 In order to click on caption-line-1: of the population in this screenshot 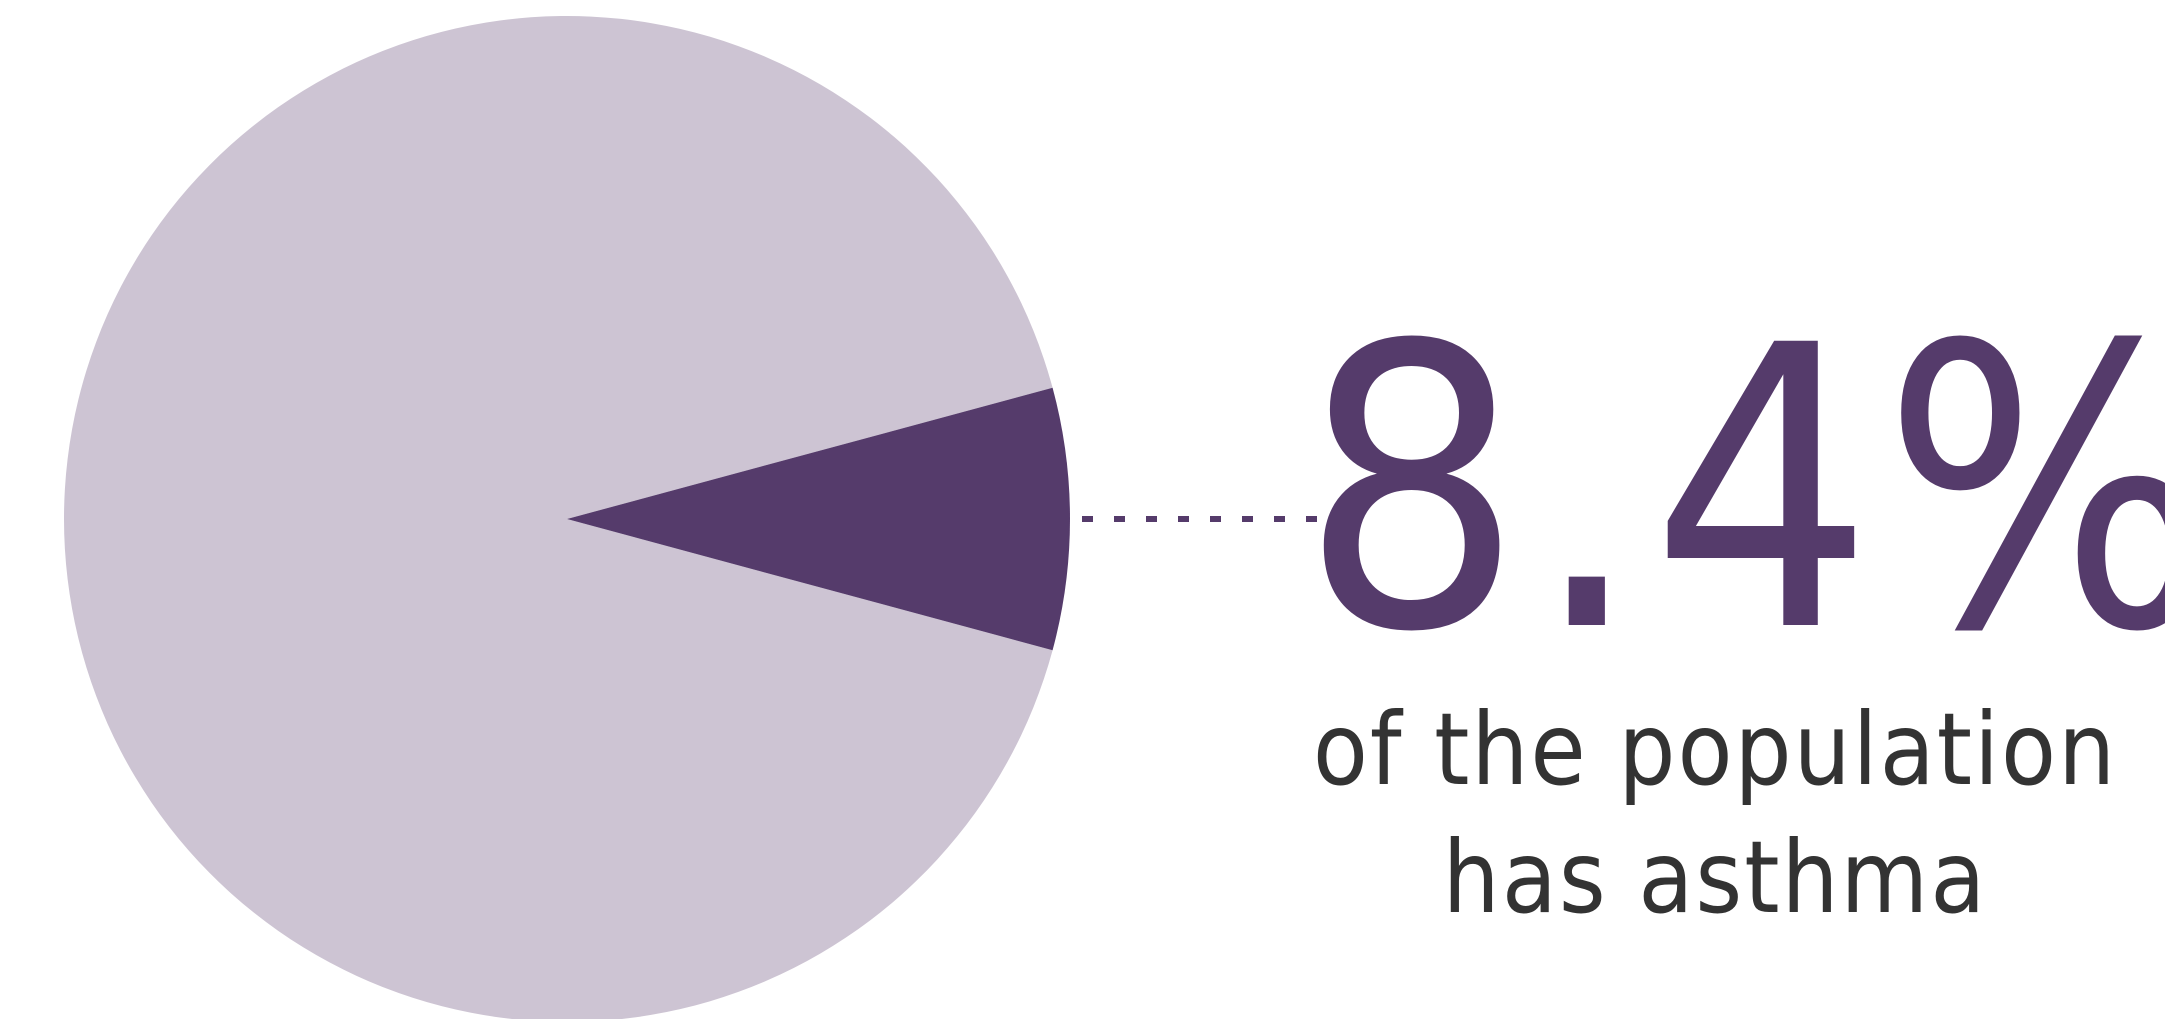, I will do `click(1715, 749)`.